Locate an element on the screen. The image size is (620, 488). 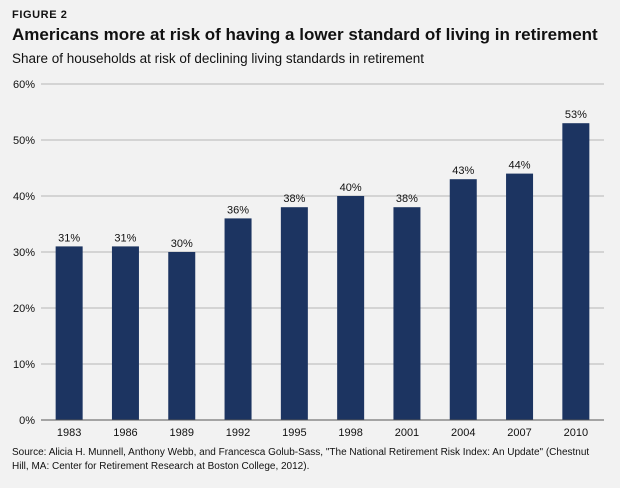
y-tick-label: 40% is located at coordinates (24, 197).